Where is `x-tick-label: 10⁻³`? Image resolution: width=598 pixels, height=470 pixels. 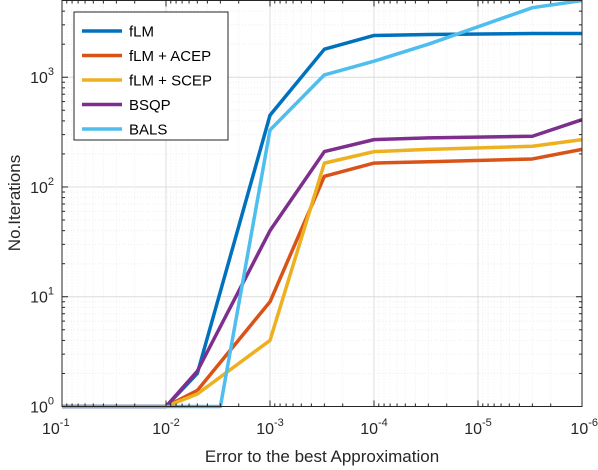
x-tick-label: 10⁻³ is located at coordinates (270, 427).